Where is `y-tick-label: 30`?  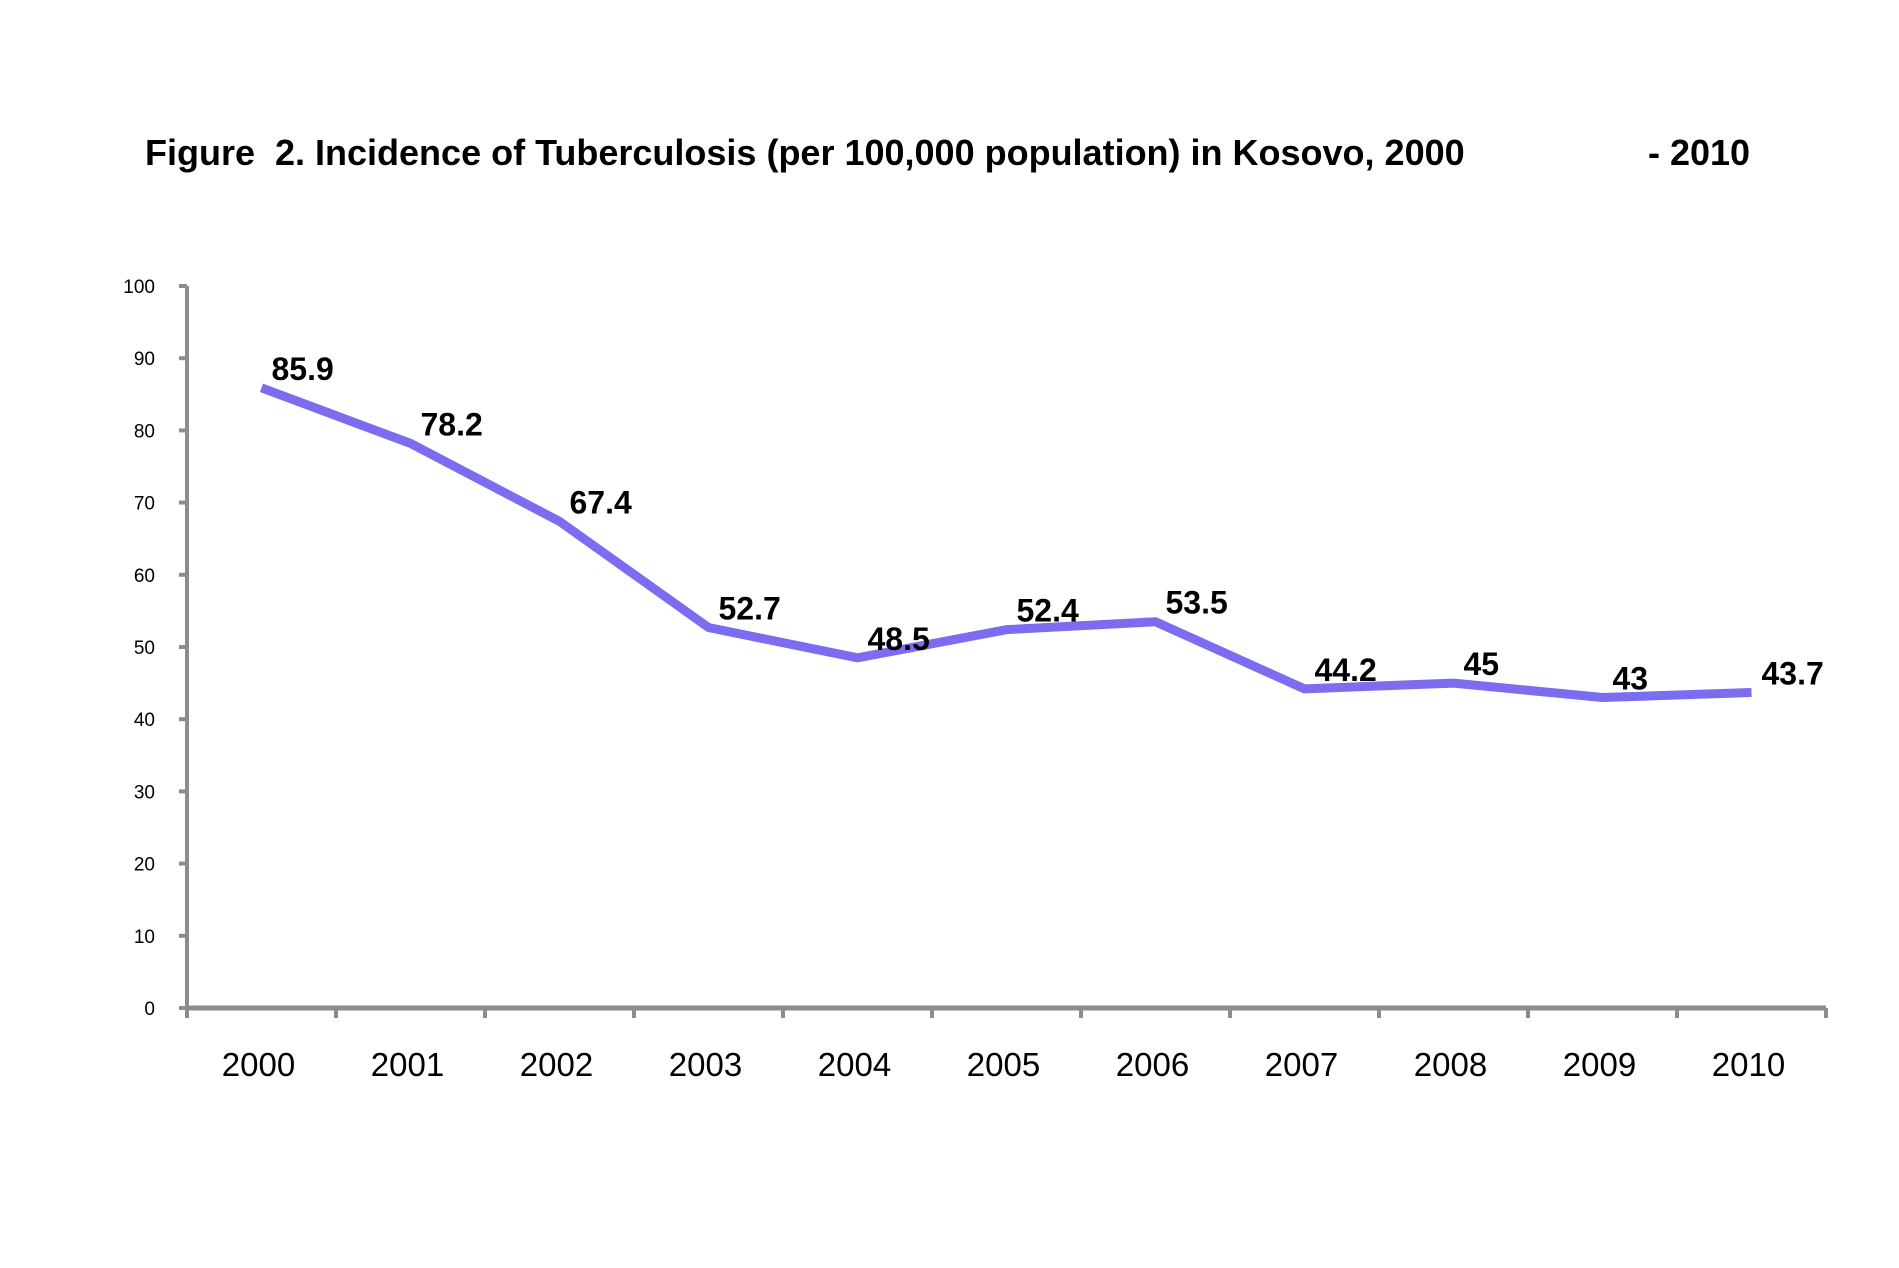 y-tick-label: 30 is located at coordinates (144, 792).